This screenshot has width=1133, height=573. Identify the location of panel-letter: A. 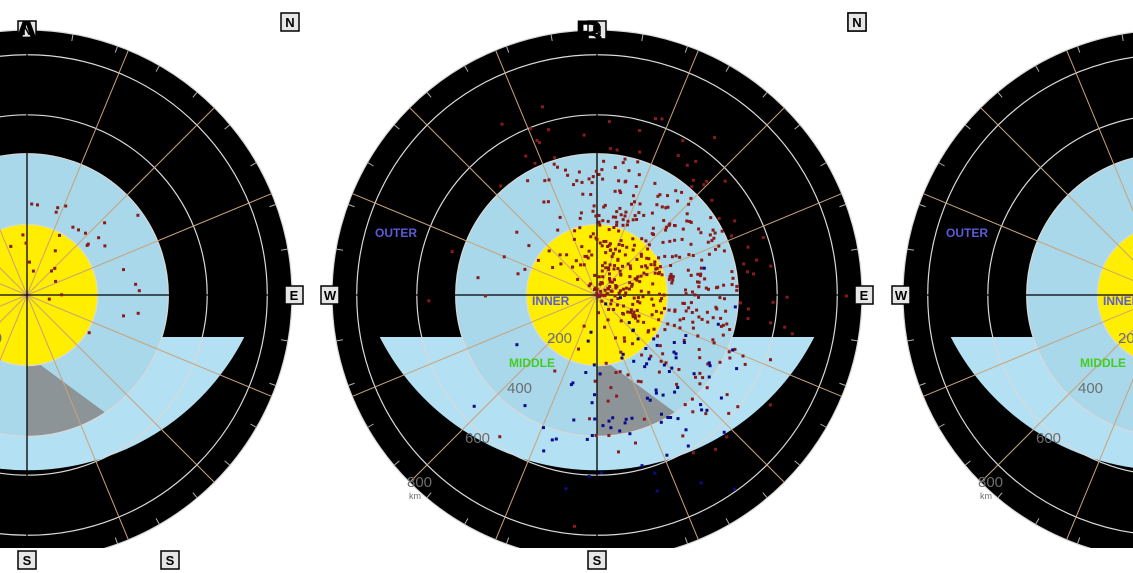
(26, 35).